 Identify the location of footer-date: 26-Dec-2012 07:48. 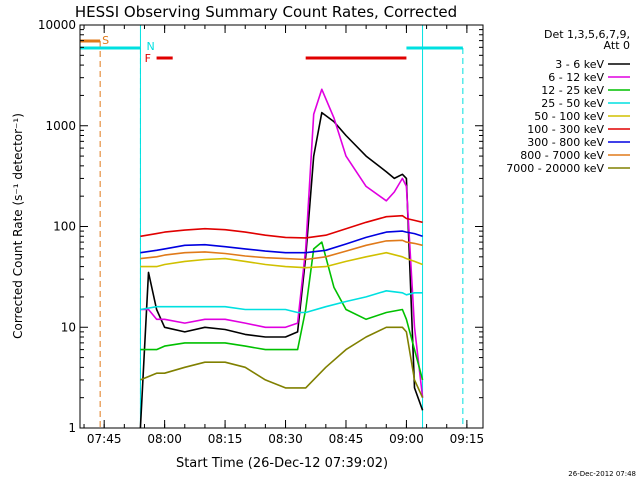
(602, 474).